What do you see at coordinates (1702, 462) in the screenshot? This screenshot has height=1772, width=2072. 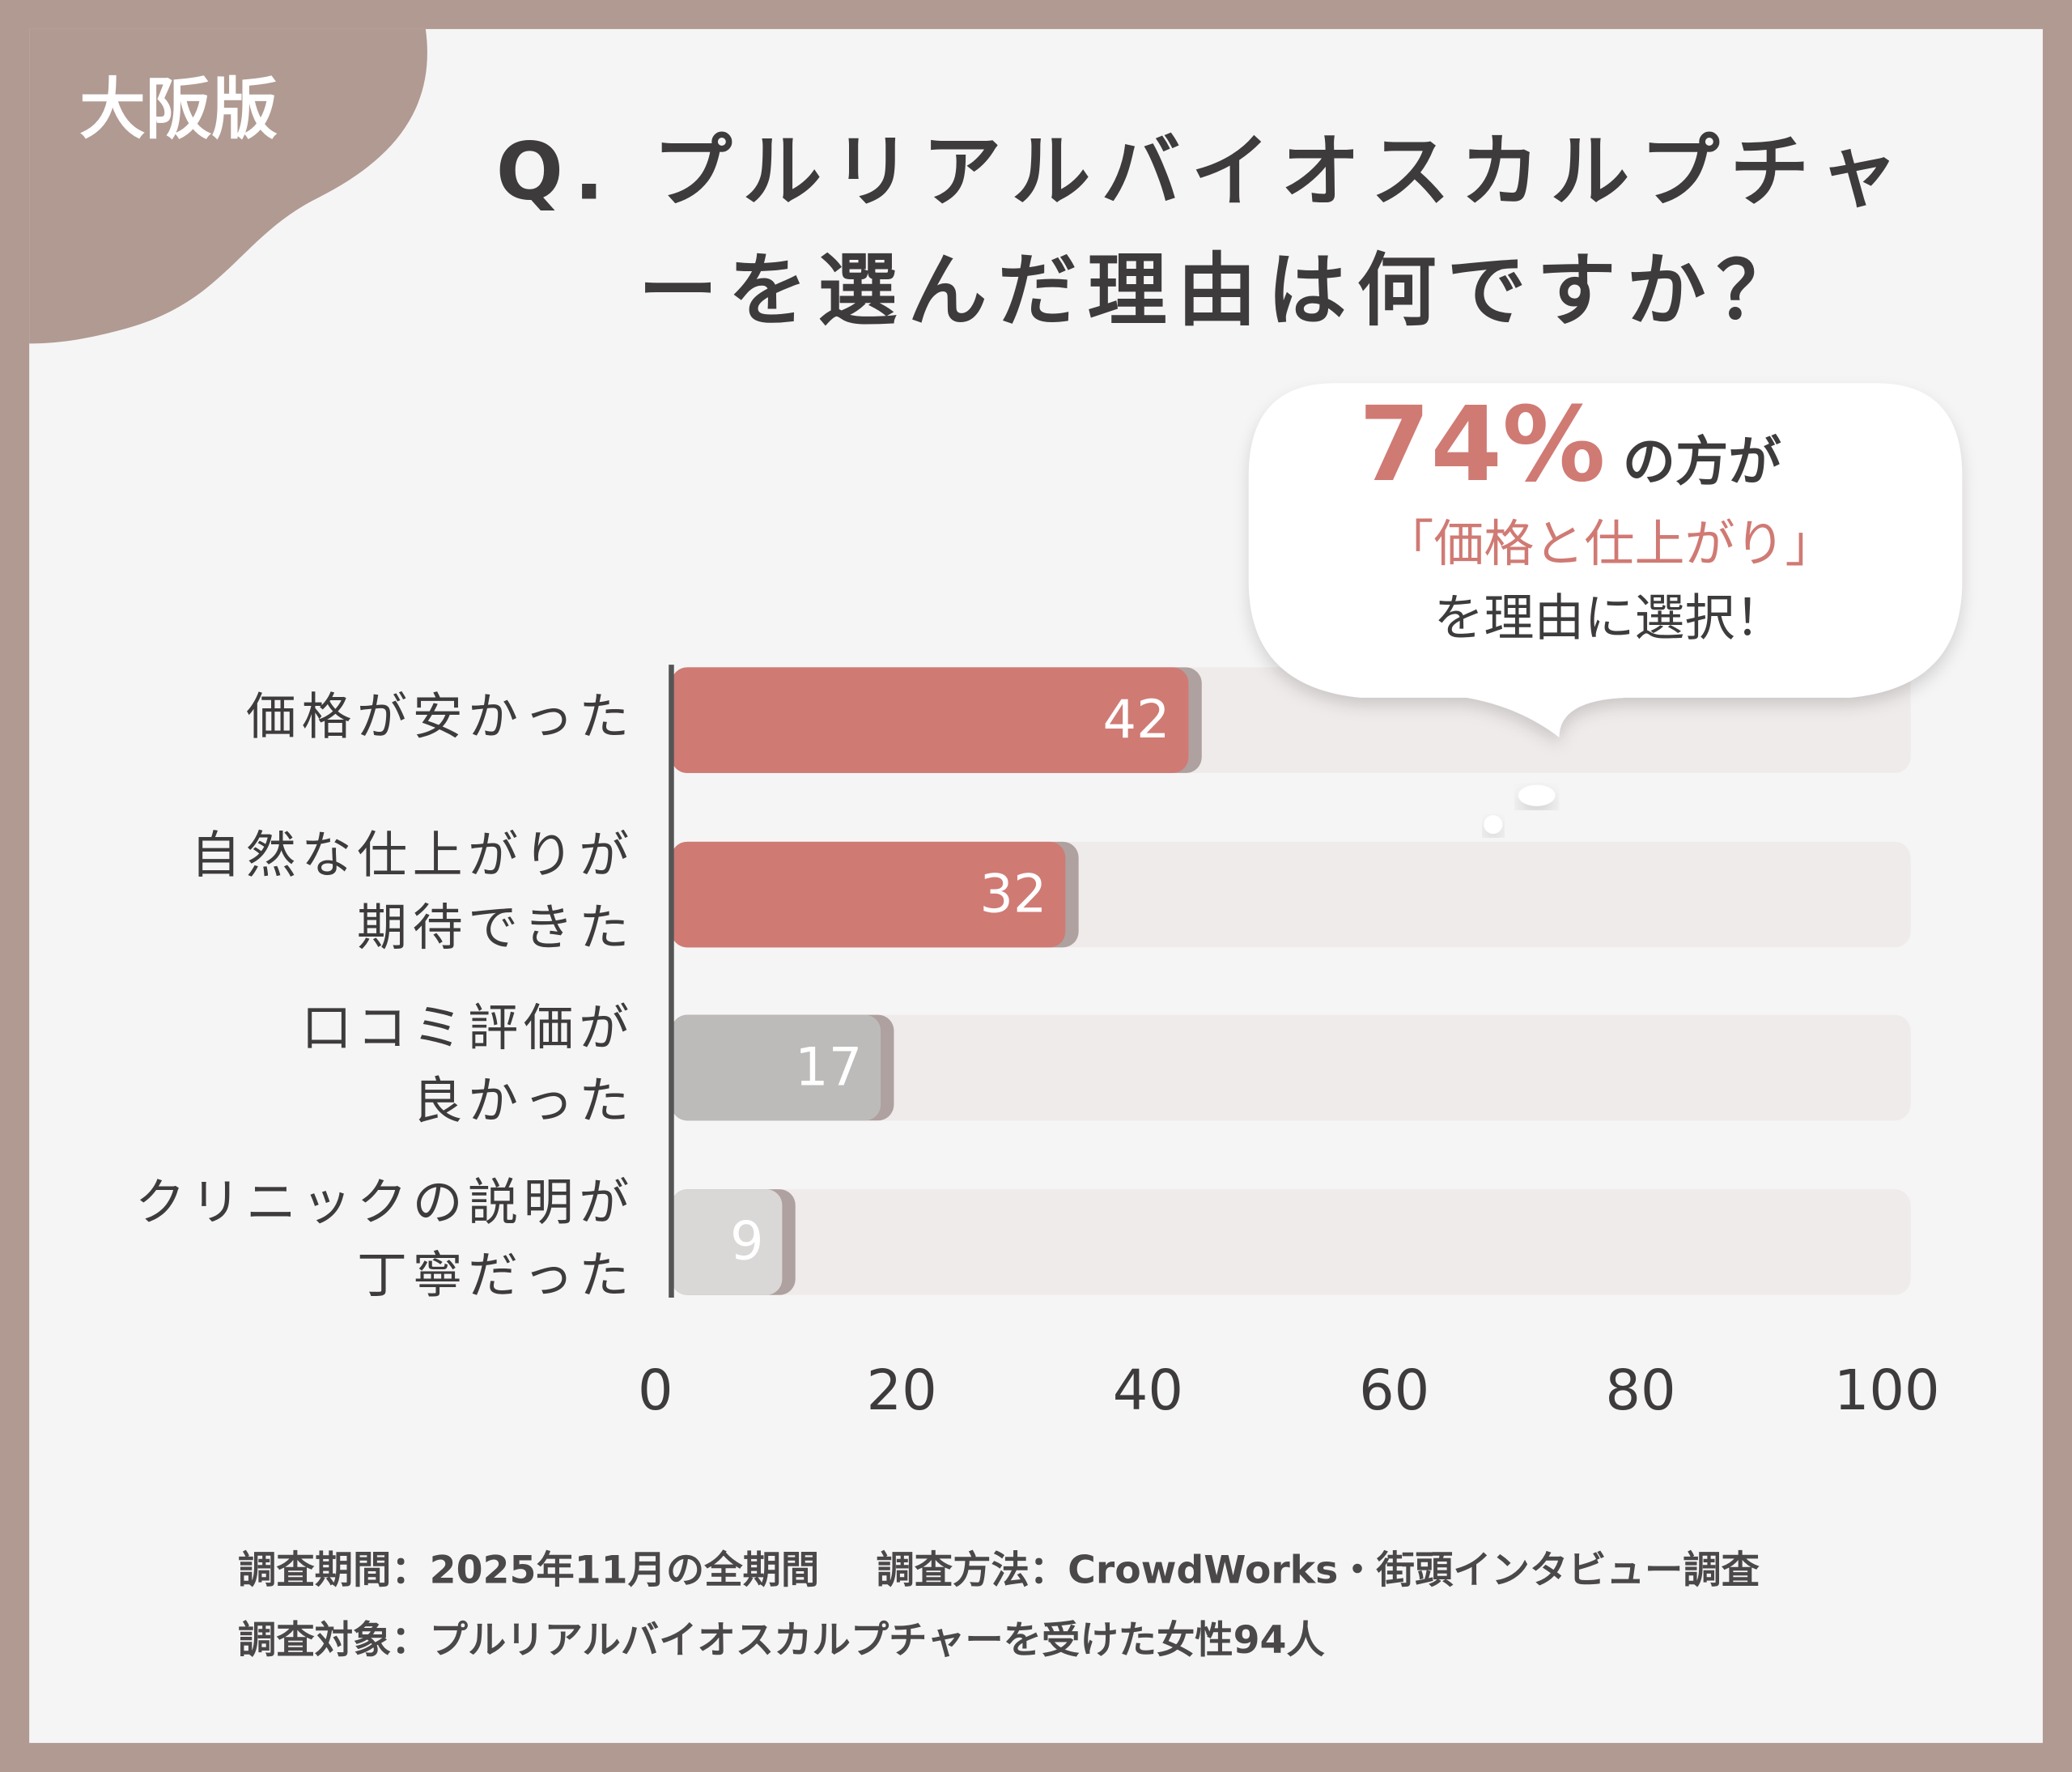 I see `callout-text: の方が` at bounding box center [1702, 462].